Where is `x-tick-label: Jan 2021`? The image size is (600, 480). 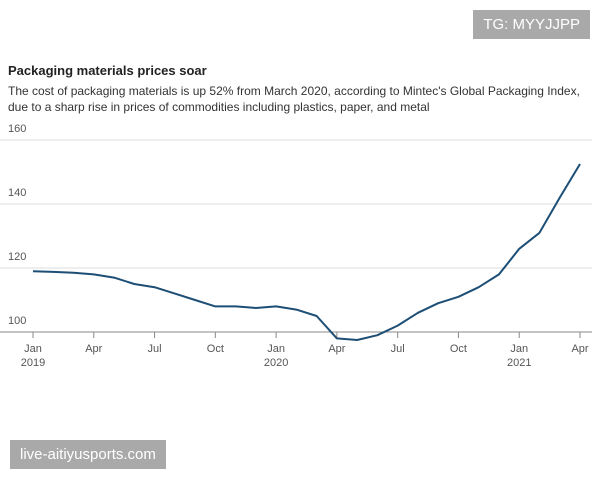
x-tick-label: Jan 2021 is located at coordinates (519, 356).